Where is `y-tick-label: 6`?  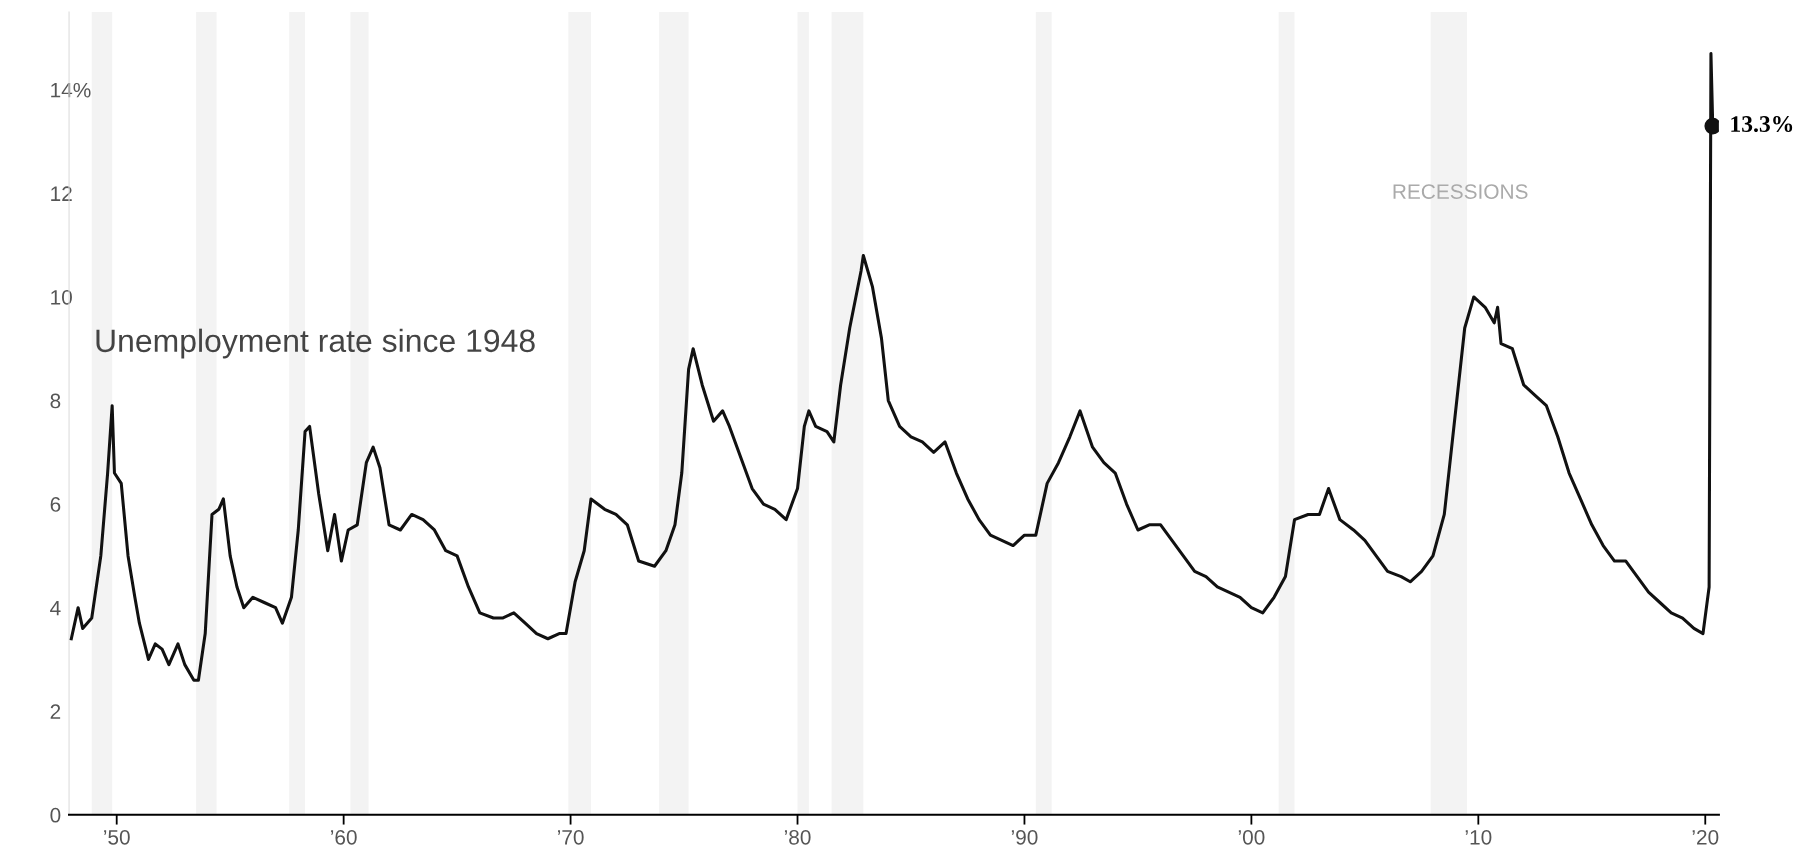
y-tick-label: 6 is located at coordinates (55, 504).